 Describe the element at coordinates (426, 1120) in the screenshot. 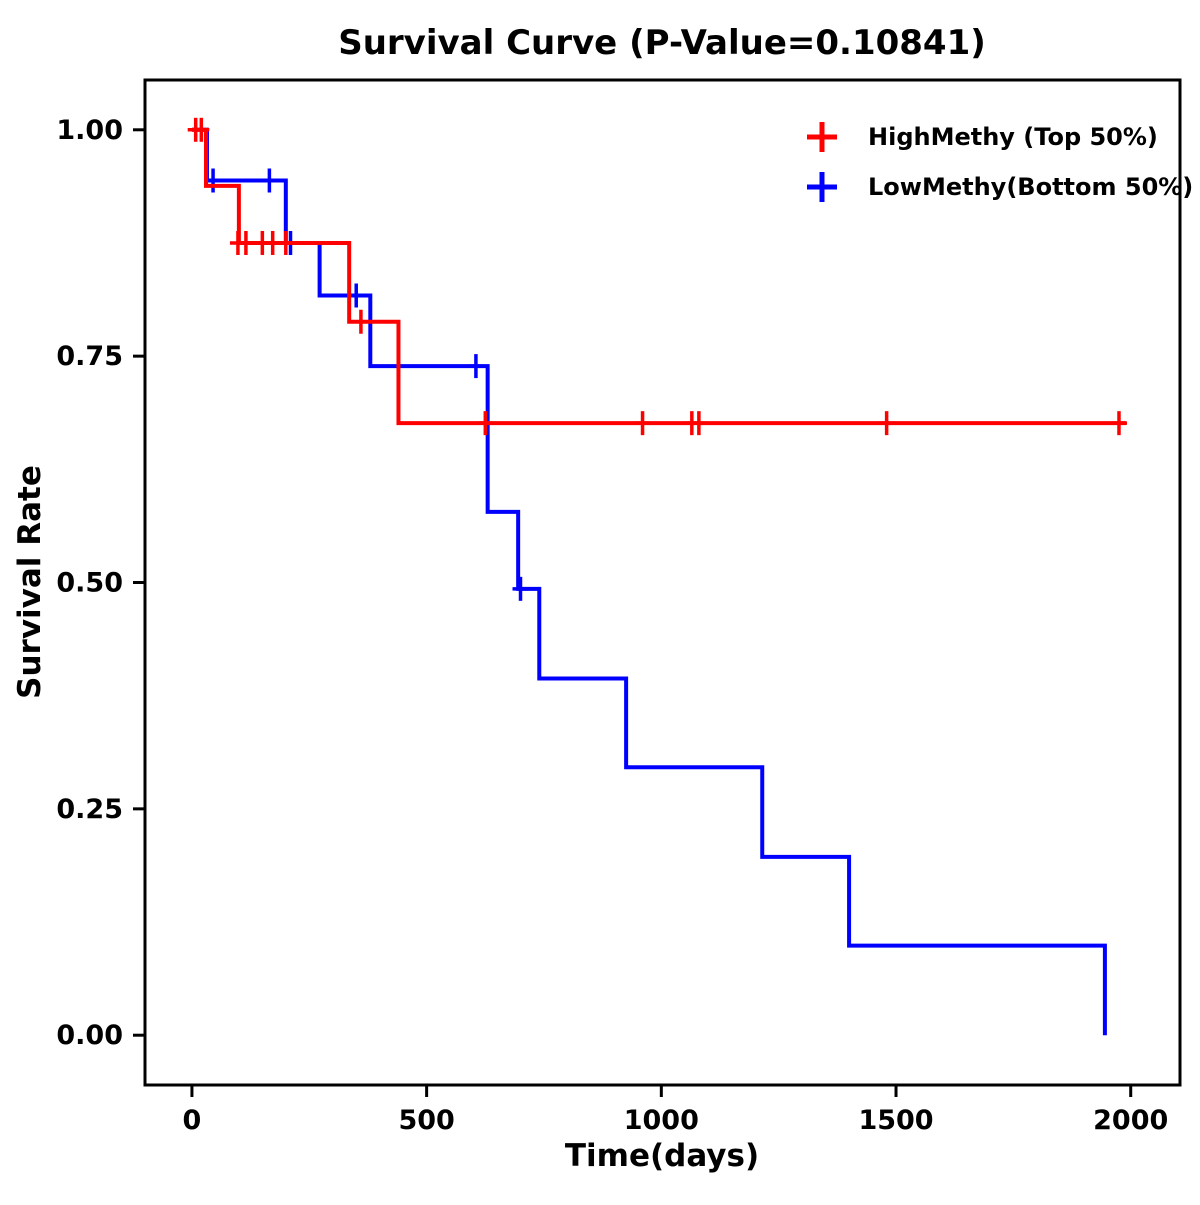

I see `x-tick-label: 500` at that location.